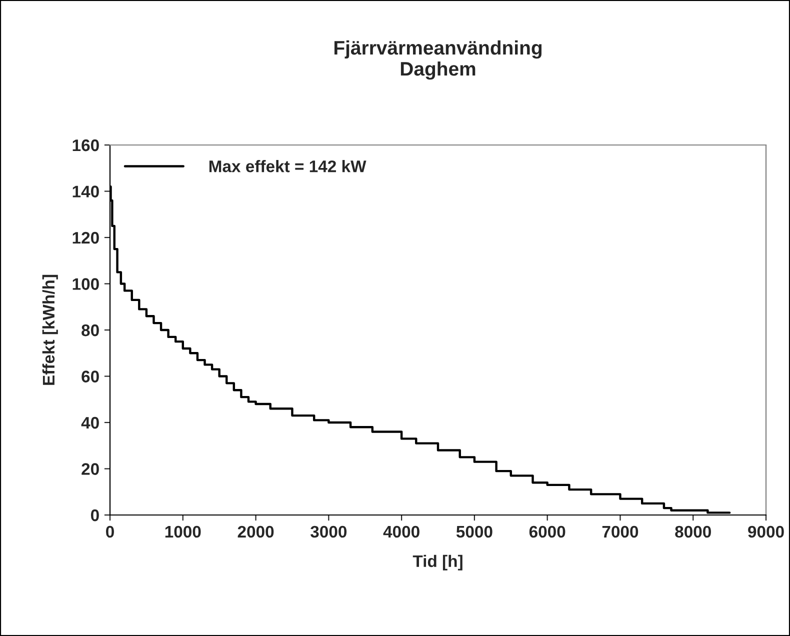 This screenshot has width=790, height=636. Describe the element at coordinates (94, 515) in the screenshot. I see `y-tick-label: 0` at that location.